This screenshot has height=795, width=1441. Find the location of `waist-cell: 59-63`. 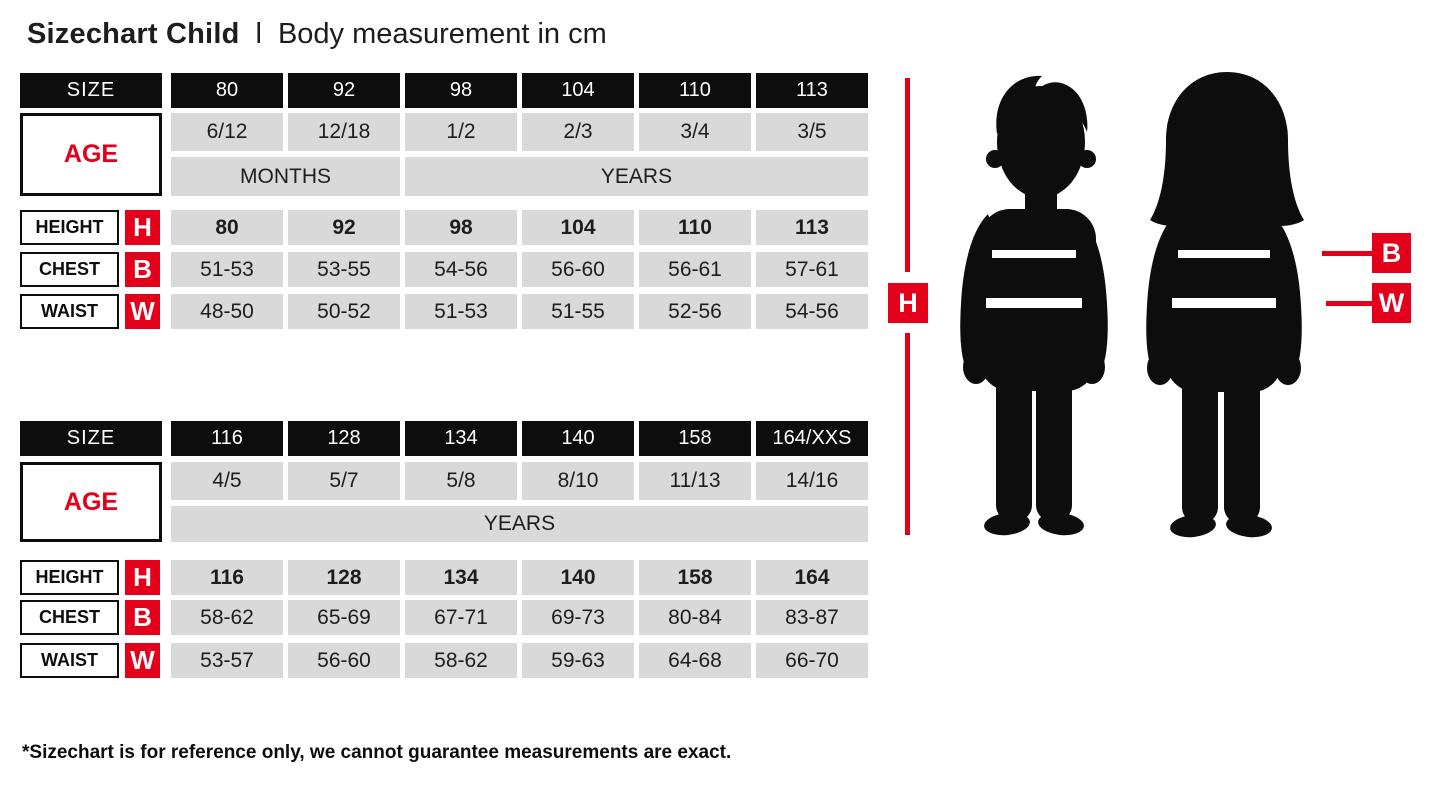

waist-cell: 59-63 is located at coordinates (578, 660).